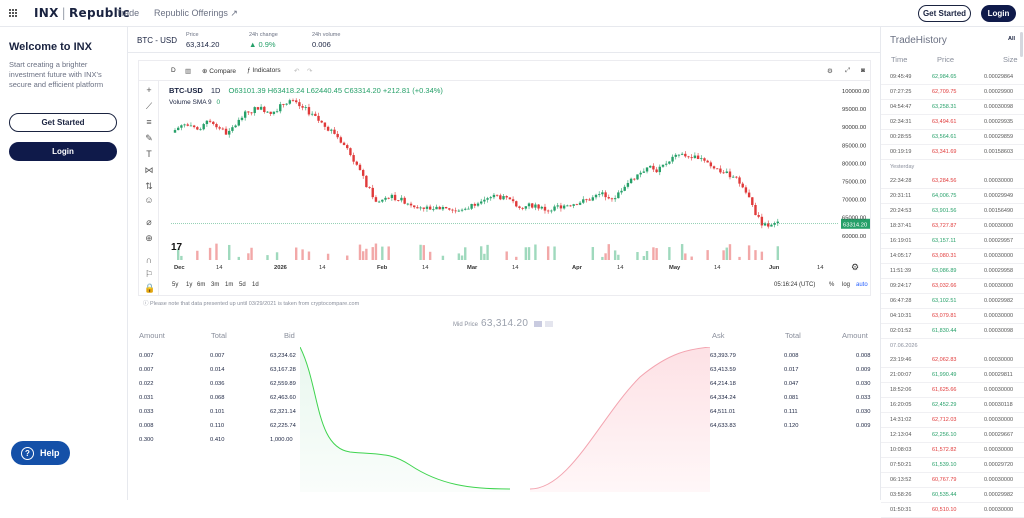 This screenshot has height=518, width=1024. Describe the element at coordinates (846, 285) in the screenshot. I see `log-toggle: log` at that location.